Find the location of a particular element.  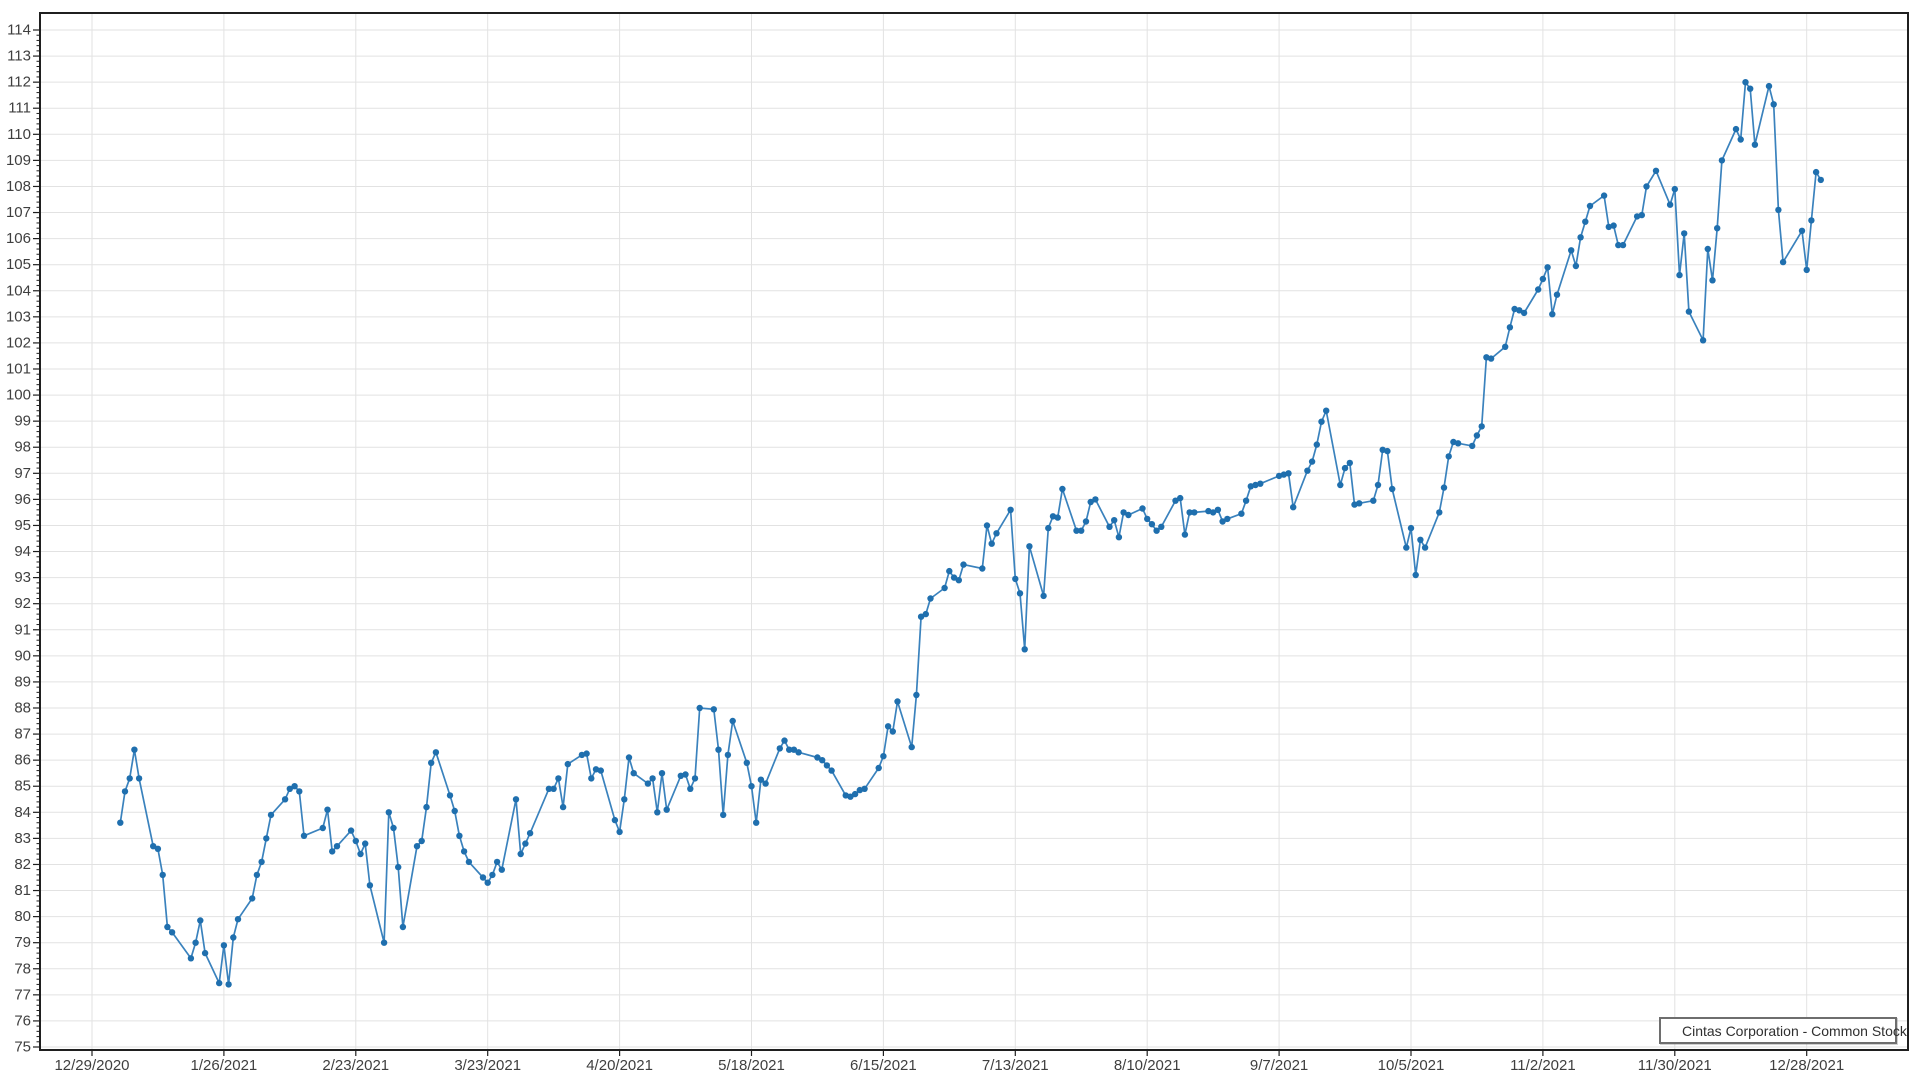

y-tick-label: 89 is located at coordinates (22, 681).